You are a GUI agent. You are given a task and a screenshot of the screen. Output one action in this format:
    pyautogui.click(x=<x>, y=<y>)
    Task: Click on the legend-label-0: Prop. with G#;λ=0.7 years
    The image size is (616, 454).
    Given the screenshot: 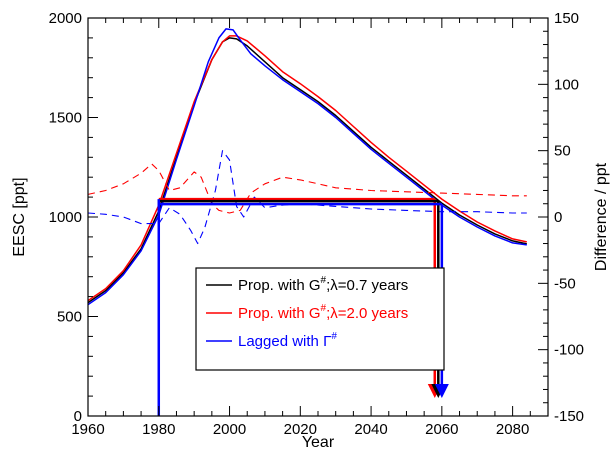 What is the action you would take?
    pyautogui.click(x=323, y=284)
    